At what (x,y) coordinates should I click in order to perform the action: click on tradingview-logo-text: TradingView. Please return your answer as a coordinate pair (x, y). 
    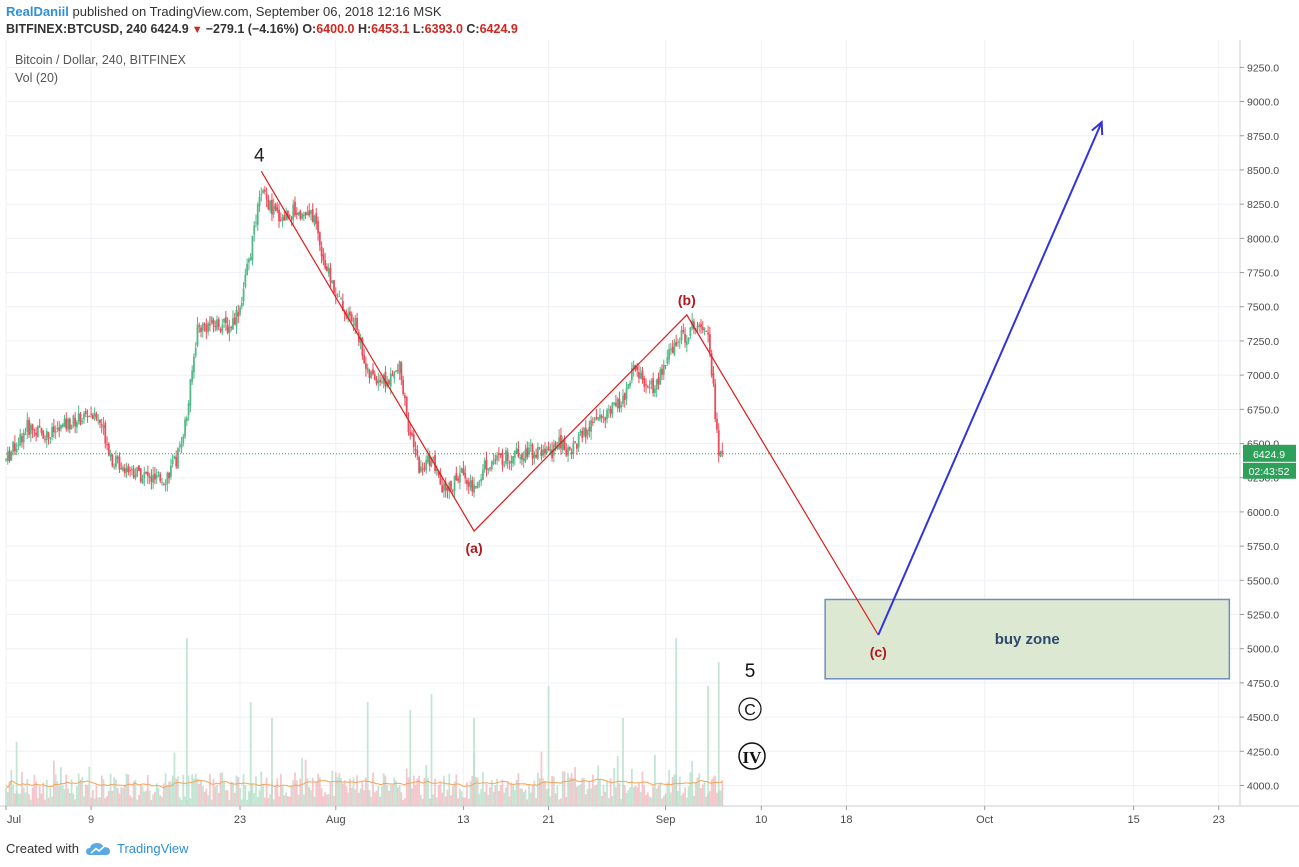
    Looking at the image, I should click on (152, 848).